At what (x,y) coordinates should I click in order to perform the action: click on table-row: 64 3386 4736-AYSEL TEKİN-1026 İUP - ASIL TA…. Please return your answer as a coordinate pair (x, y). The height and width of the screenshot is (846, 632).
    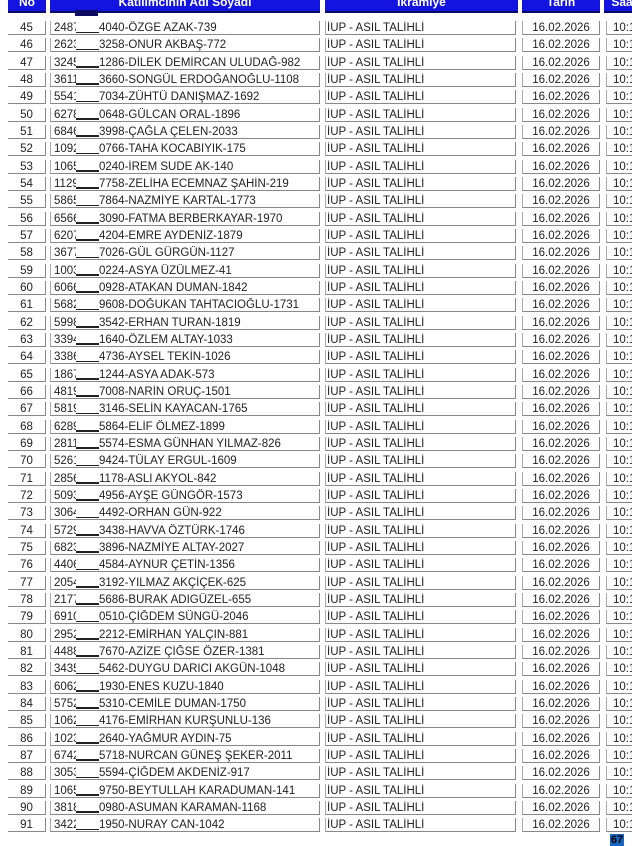
    Looking at the image, I should click on (316, 357).